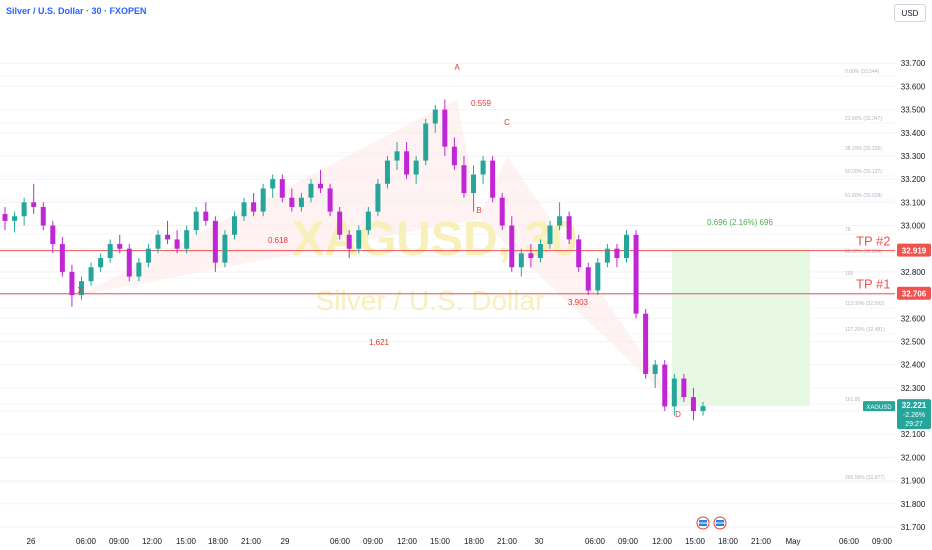 The image size is (932, 550). What do you see at coordinates (863, 119) in the screenshot?
I see `fib-label: 23.60% (33.347)` at bounding box center [863, 119].